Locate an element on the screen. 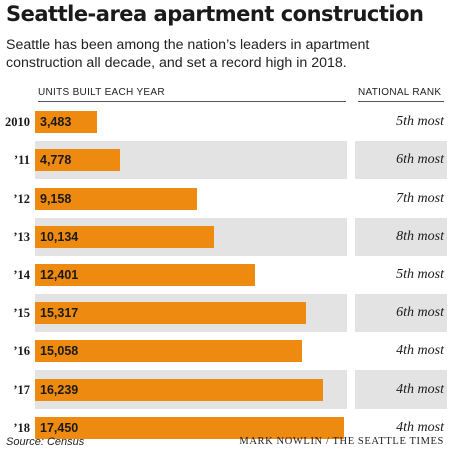  credit-line: MARK NOWLIN / THE SEATTLE TIMES is located at coordinates (341, 441).